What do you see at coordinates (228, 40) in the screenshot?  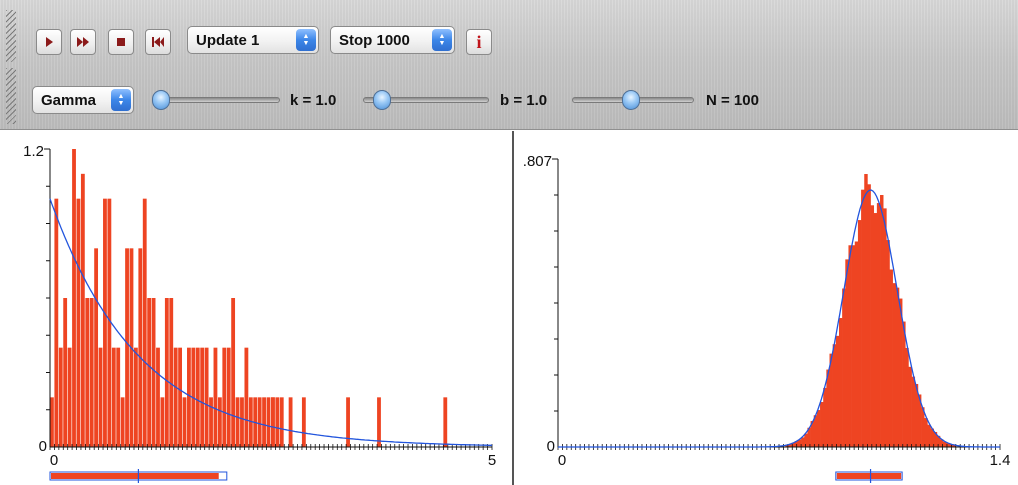 I see `update-select-value: Update 1` at bounding box center [228, 40].